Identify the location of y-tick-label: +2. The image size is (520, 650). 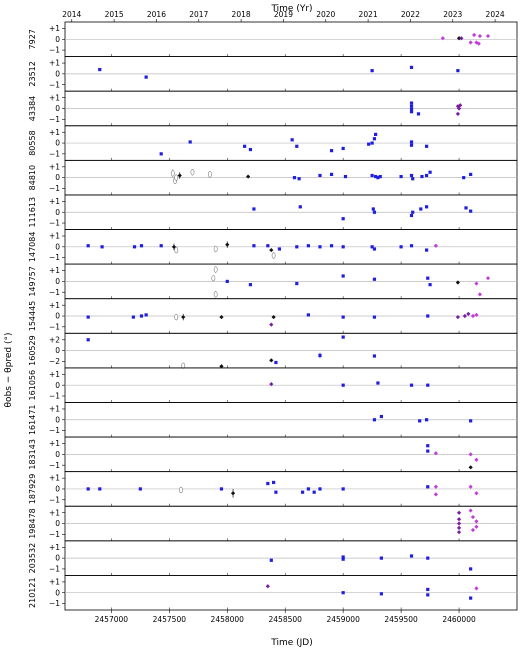
(54, 339).